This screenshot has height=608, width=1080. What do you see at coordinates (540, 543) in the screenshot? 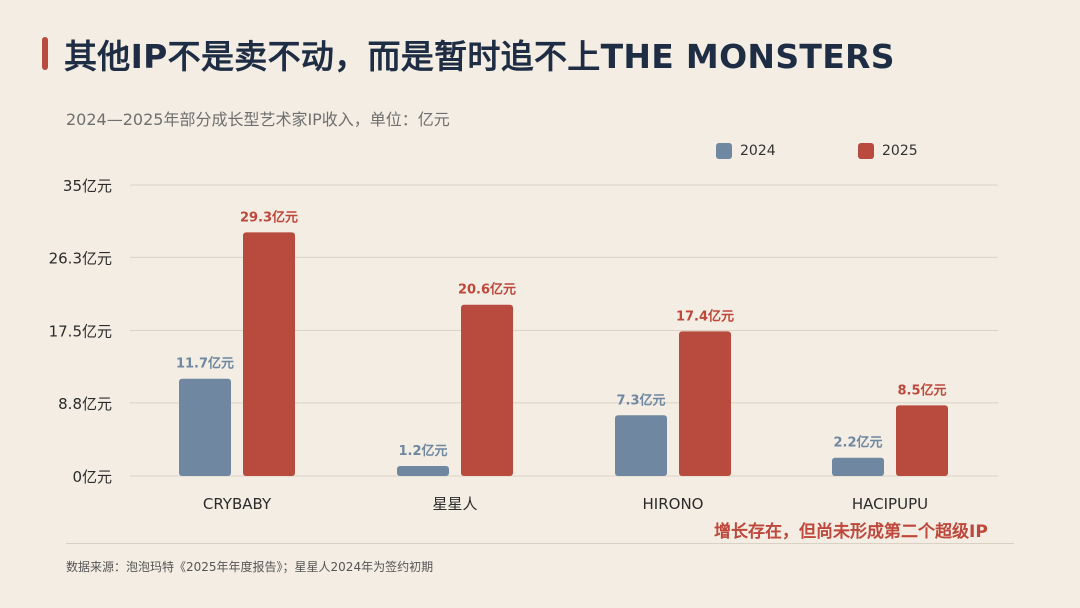
I see `footer-divider` at bounding box center [540, 543].